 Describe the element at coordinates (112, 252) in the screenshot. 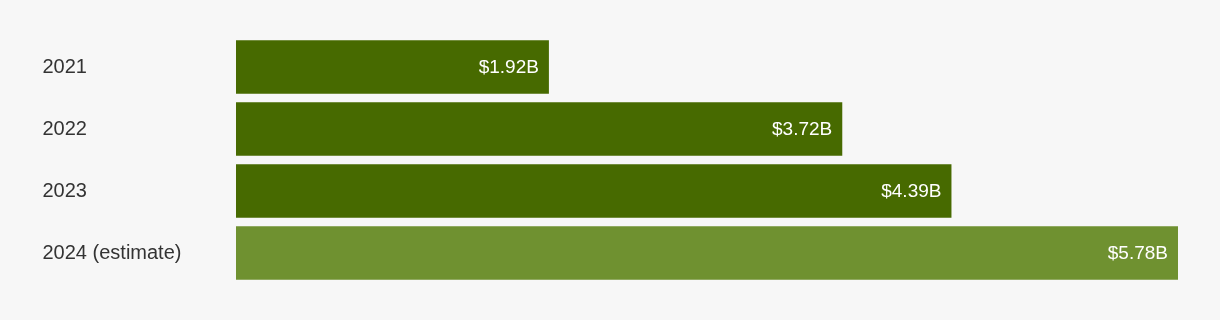

I see `y-tick-label: 2024 (estimate)` at that location.